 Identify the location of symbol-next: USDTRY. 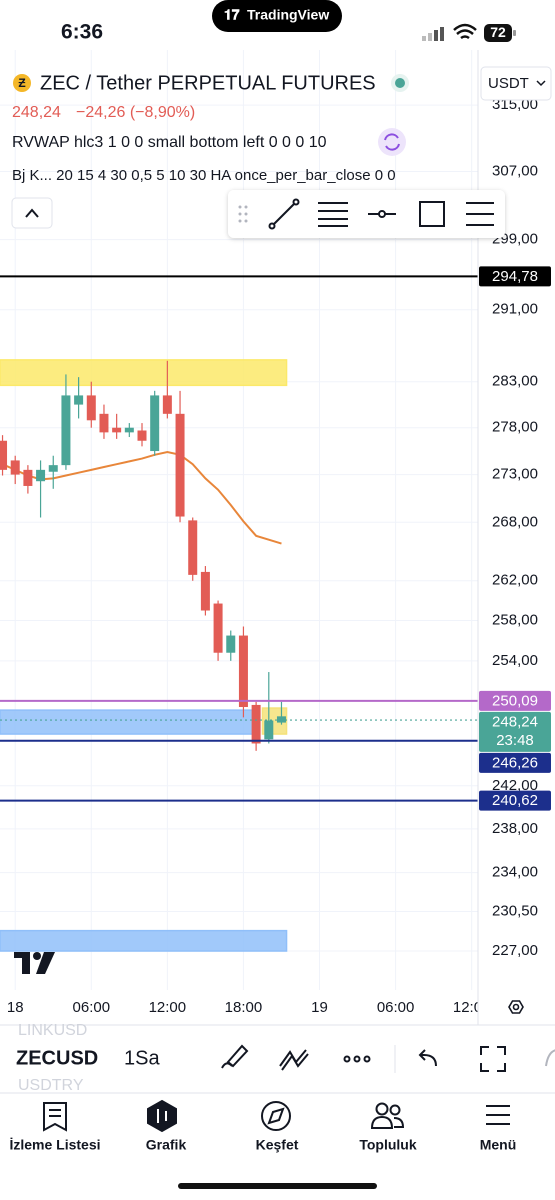
(51, 1085).